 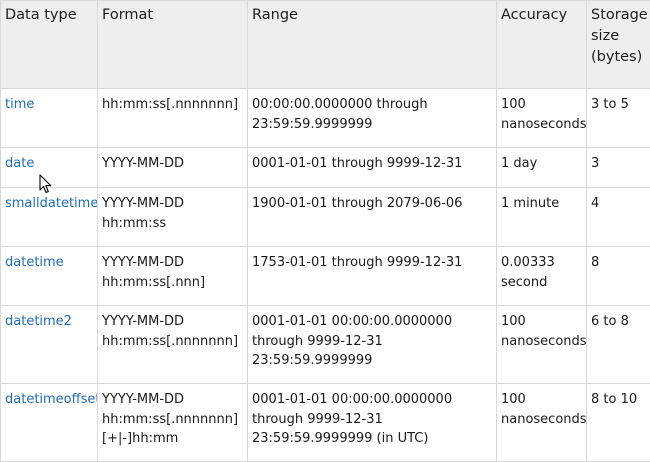 I want to click on header-range: Range, so click(x=372, y=45).